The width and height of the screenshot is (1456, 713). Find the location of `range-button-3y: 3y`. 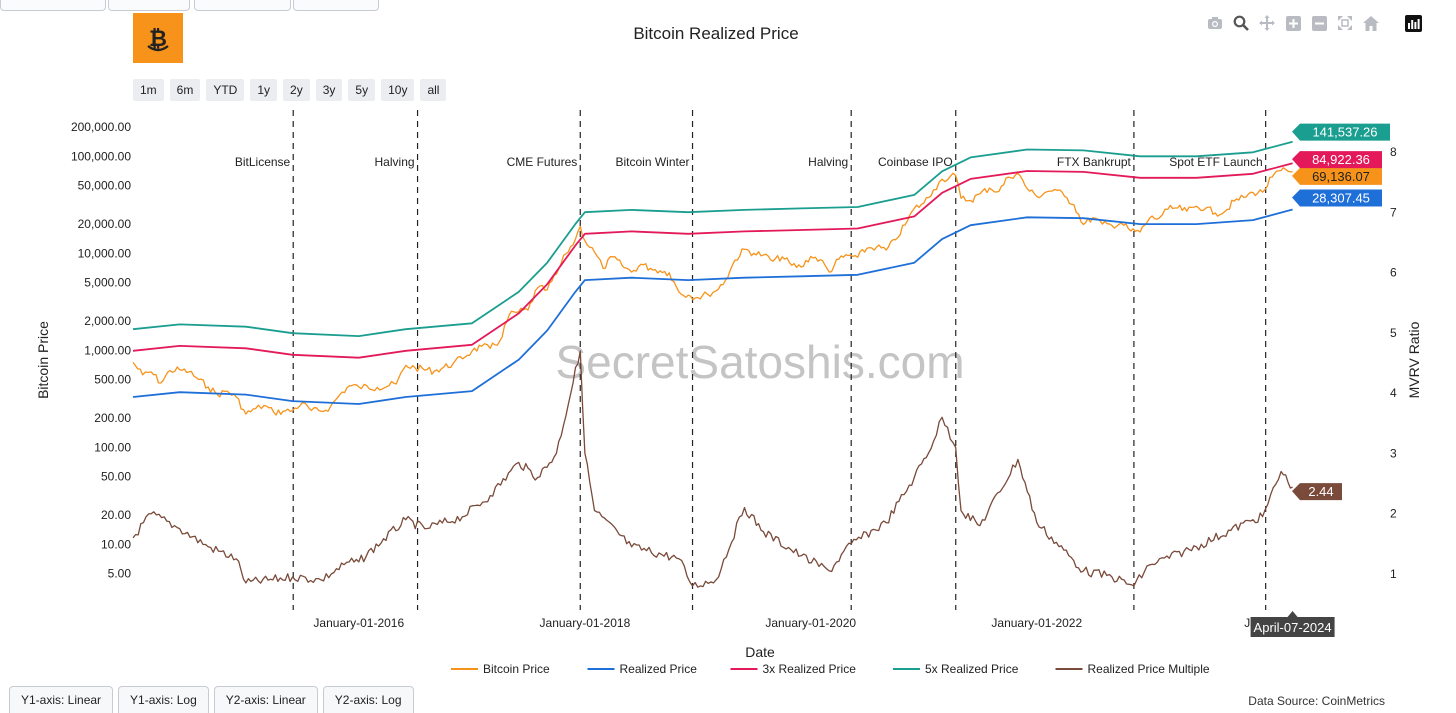

range-button-3y: 3y is located at coordinates (329, 90).